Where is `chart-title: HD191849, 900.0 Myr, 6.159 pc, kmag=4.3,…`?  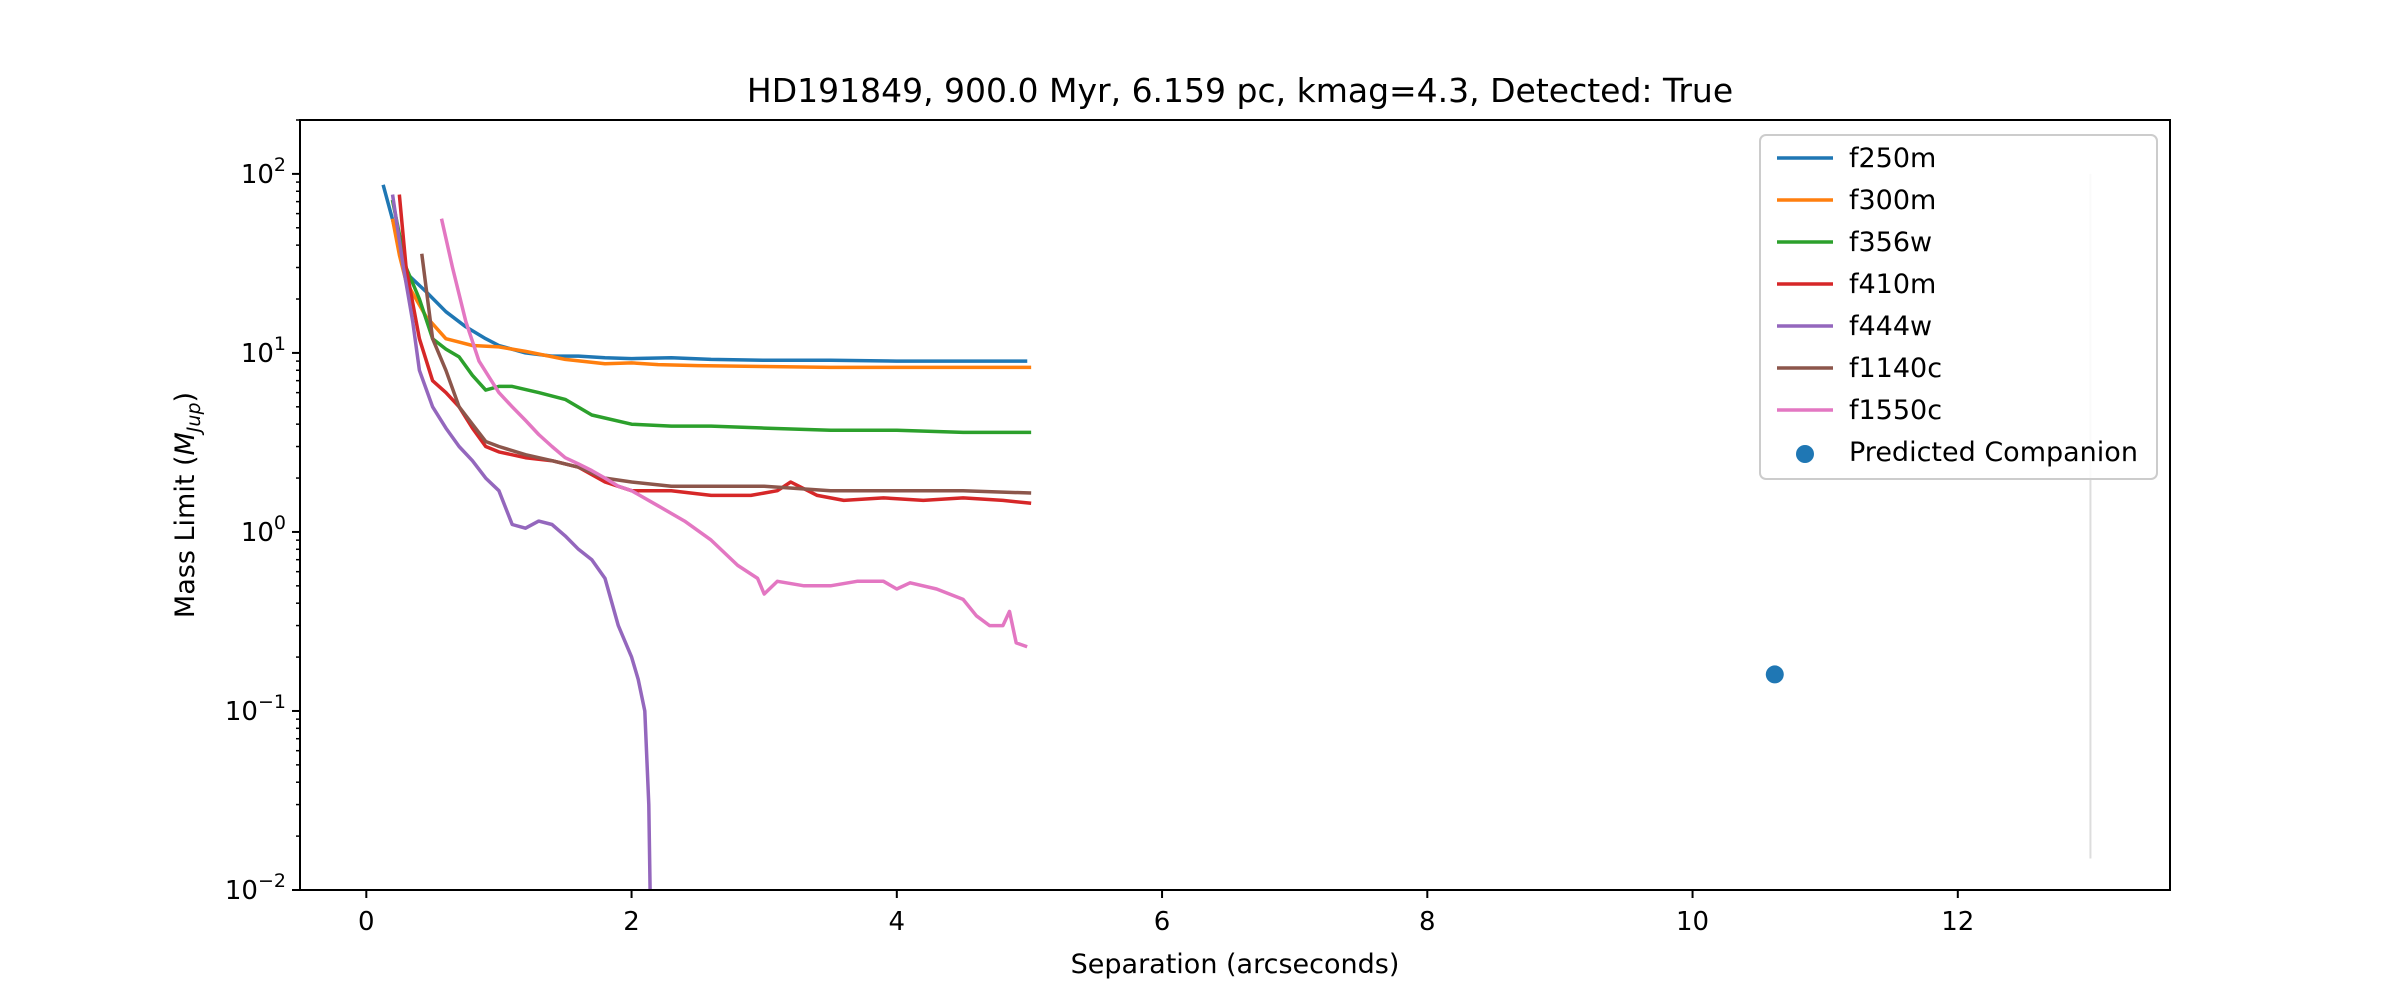
chart-title: HD191849, 900.0 Myr, 6.159 pc, kmag=4.3,… is located at coordinates (1240, 90).